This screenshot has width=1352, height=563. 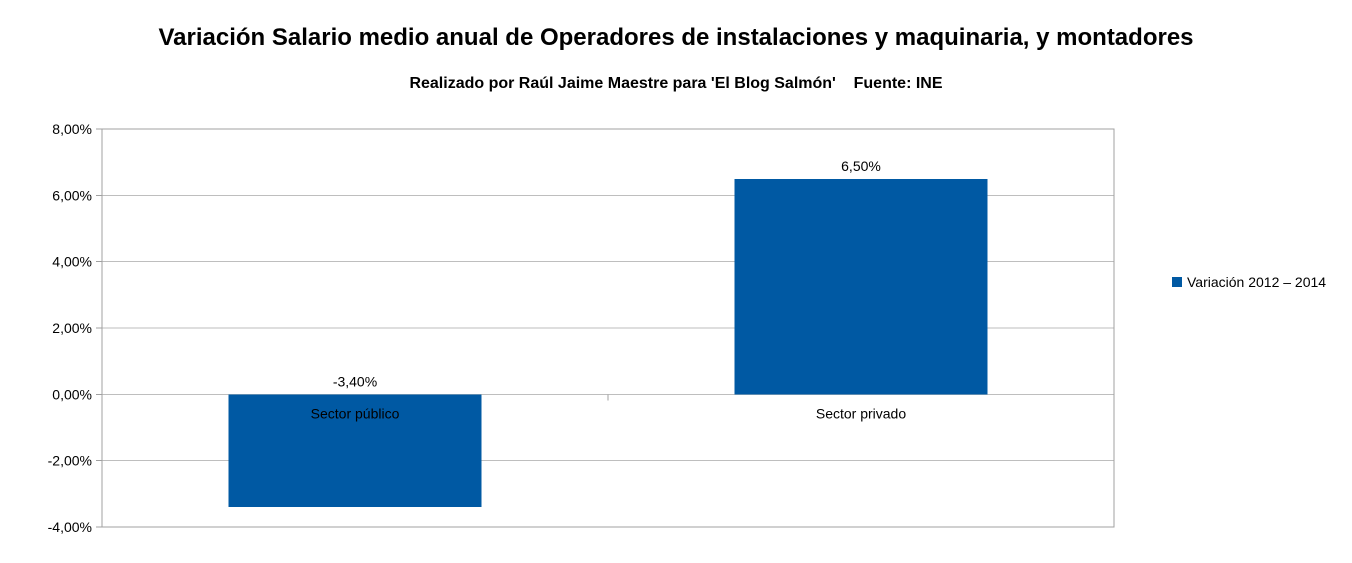 I want to click on y-tick-label: -4,00%, so click(x=70, y=527).